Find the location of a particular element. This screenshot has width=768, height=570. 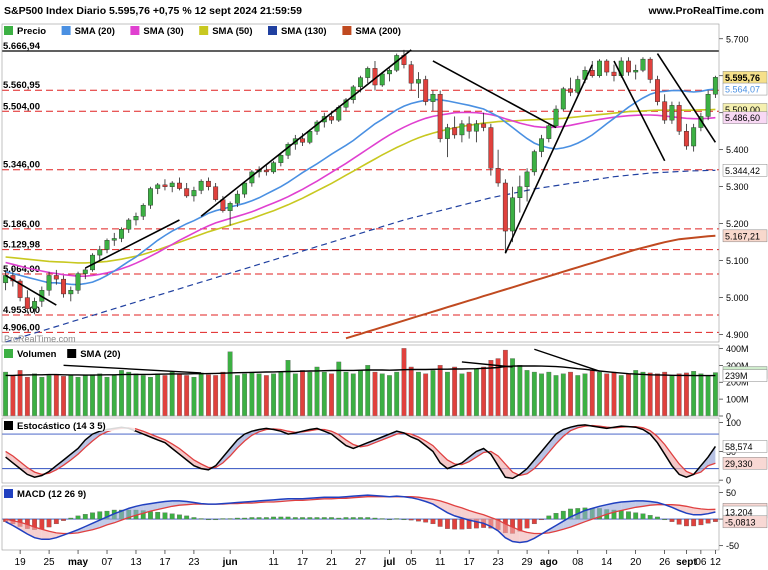

x-tick-label: 11 is located at coordinates (273, 562).